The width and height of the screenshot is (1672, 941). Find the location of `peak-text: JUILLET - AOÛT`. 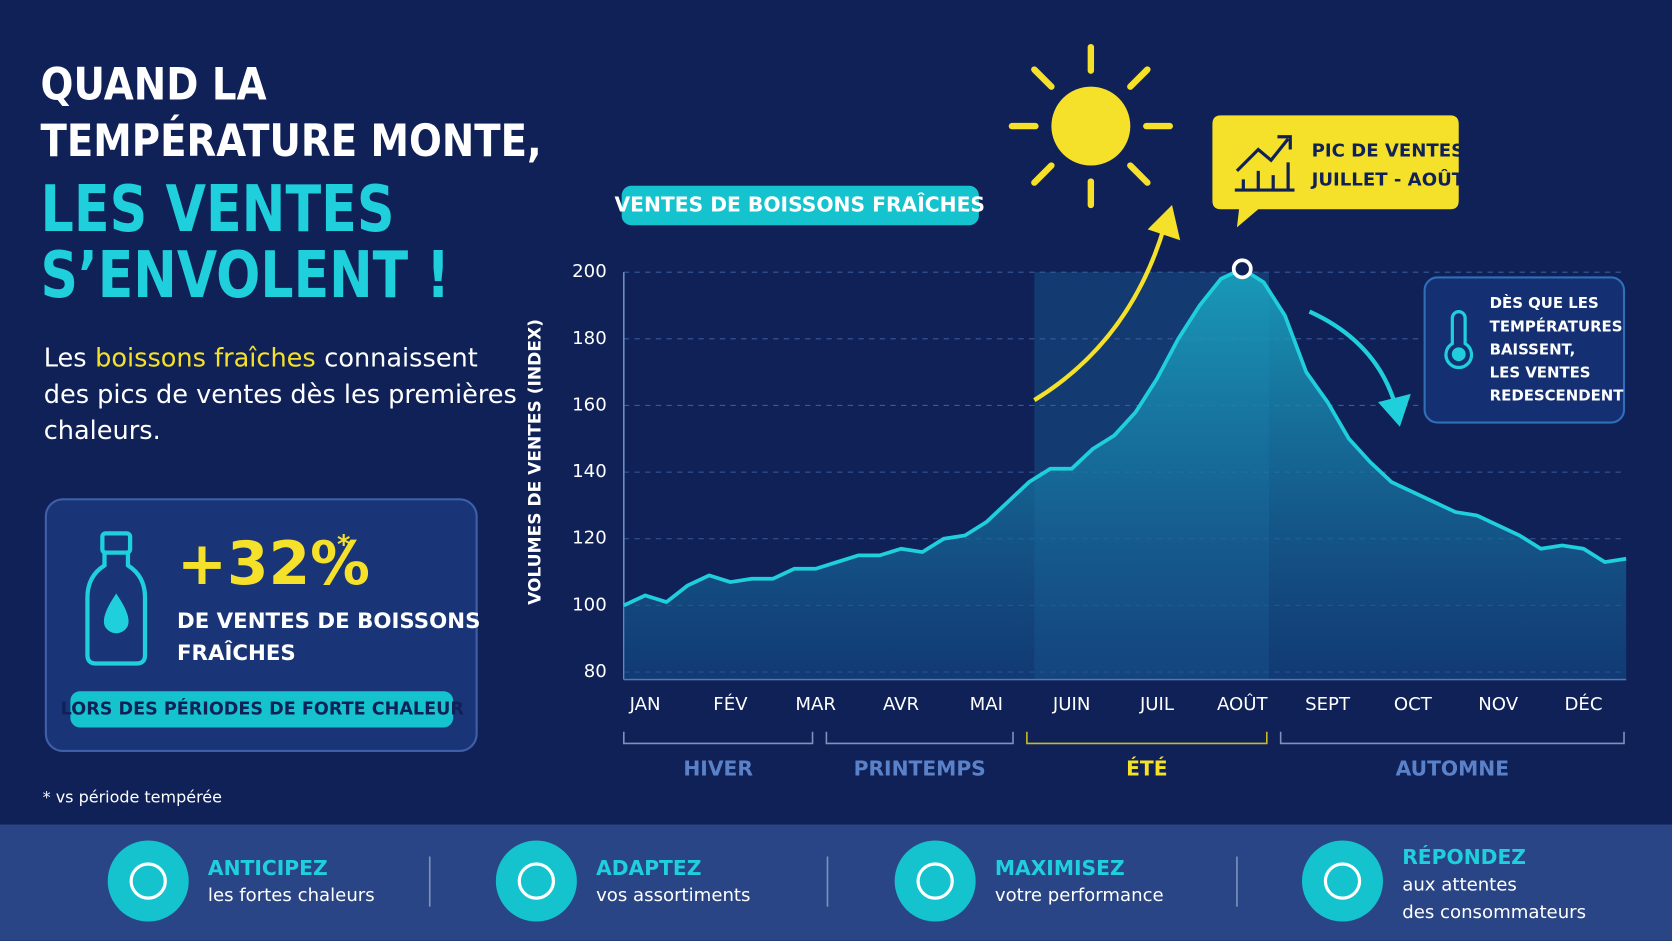

peak-text: JUILLET - AOÛT is located at coordinates (1387, 179).